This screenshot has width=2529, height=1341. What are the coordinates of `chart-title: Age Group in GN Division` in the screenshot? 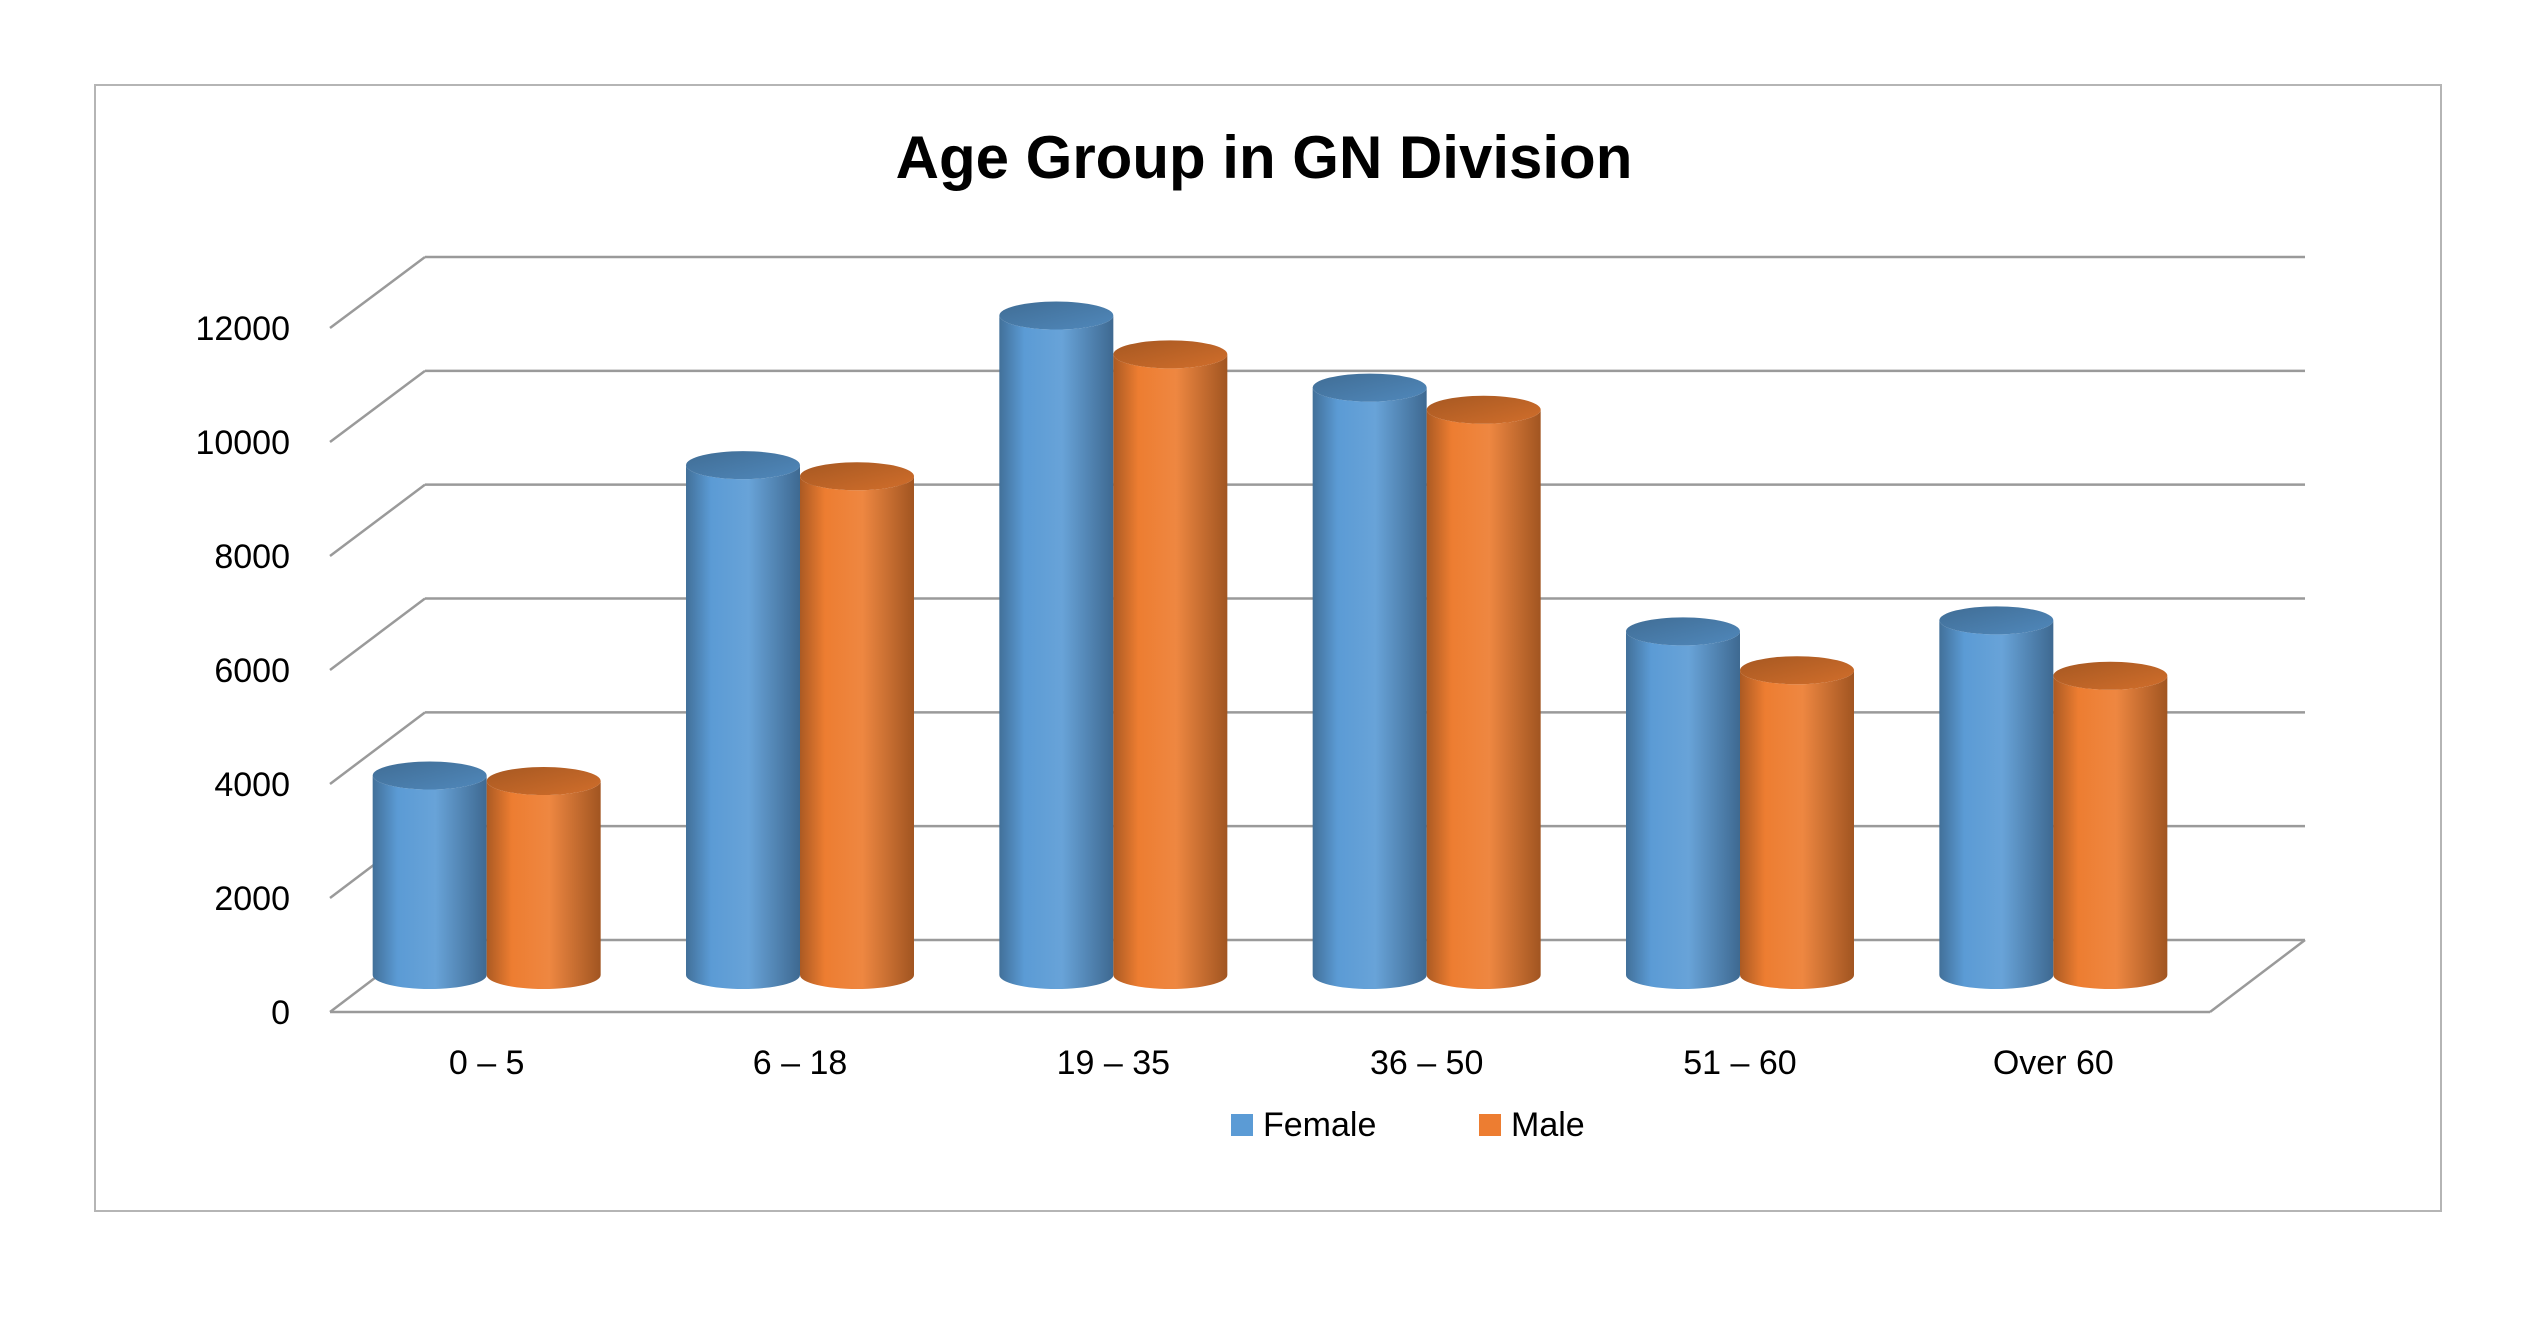 It's located at (1264, 157).